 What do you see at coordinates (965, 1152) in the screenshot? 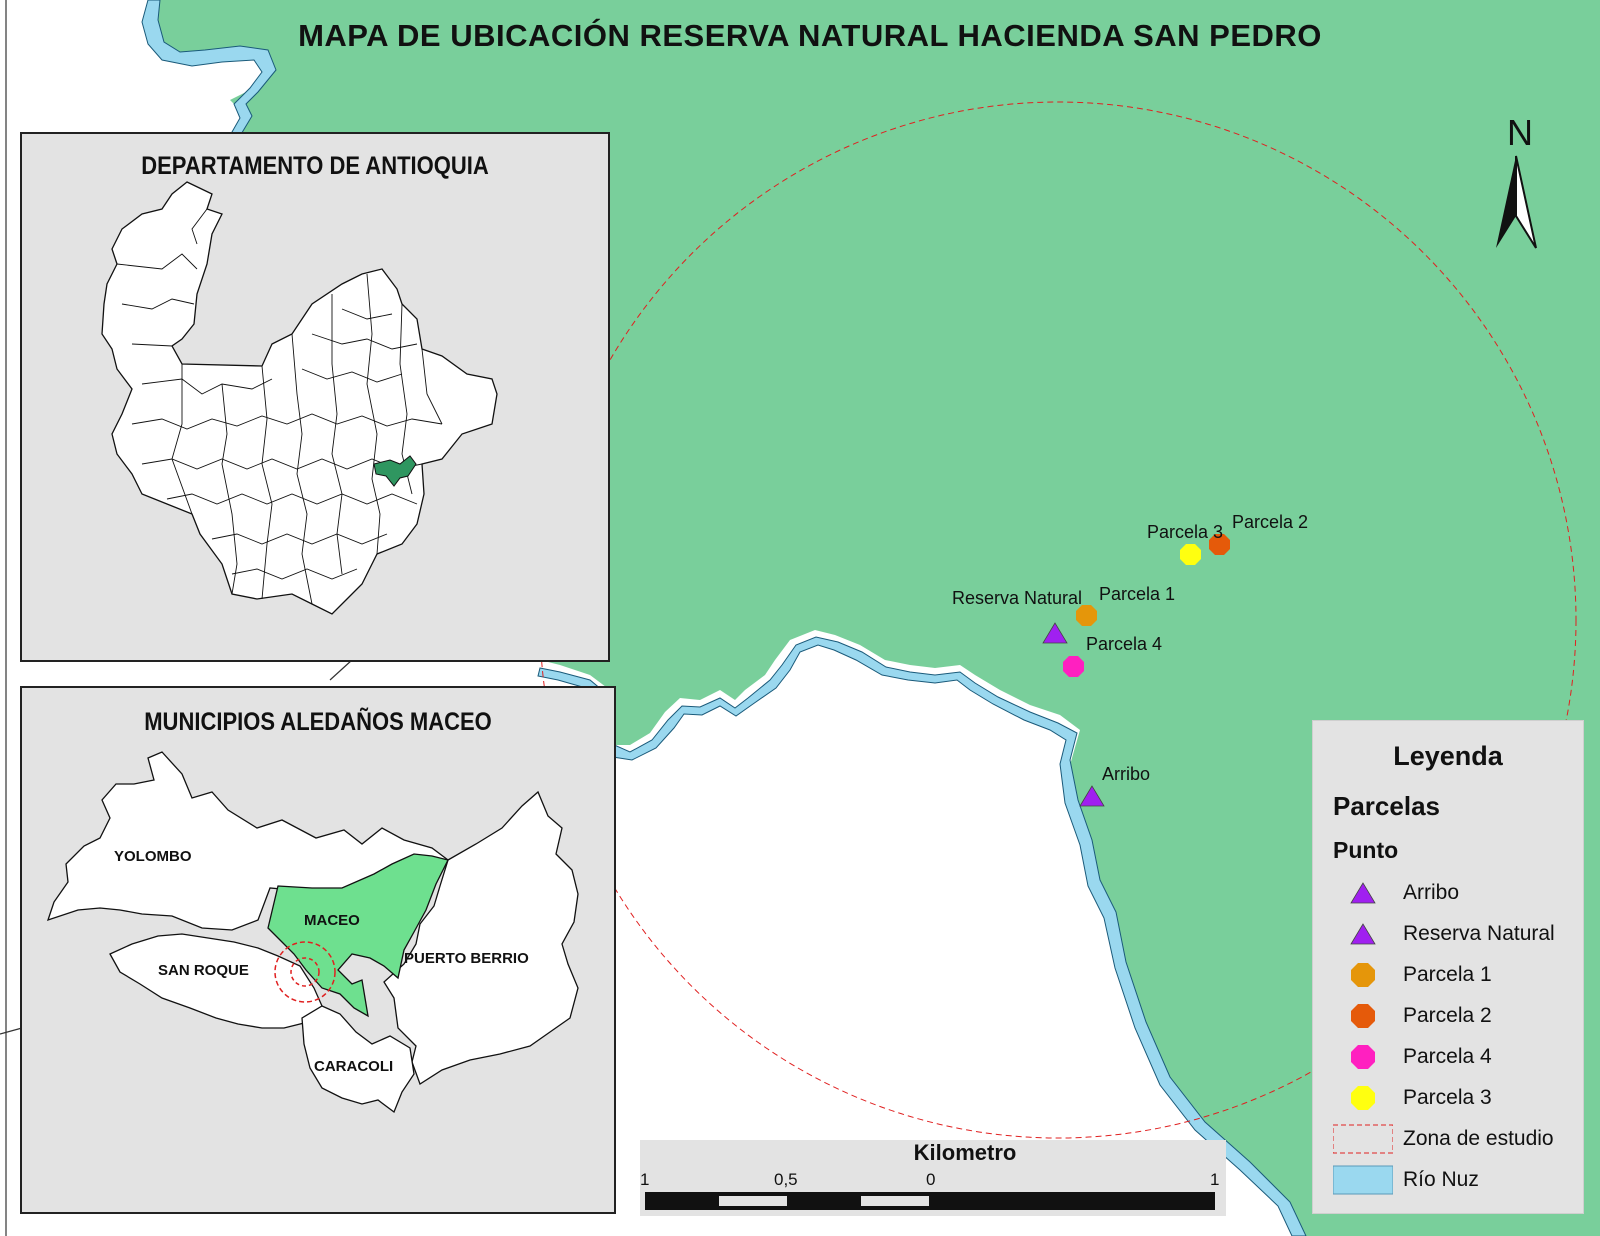
I see `scale-title: Kilometro` at bounding box center [965, 1152].